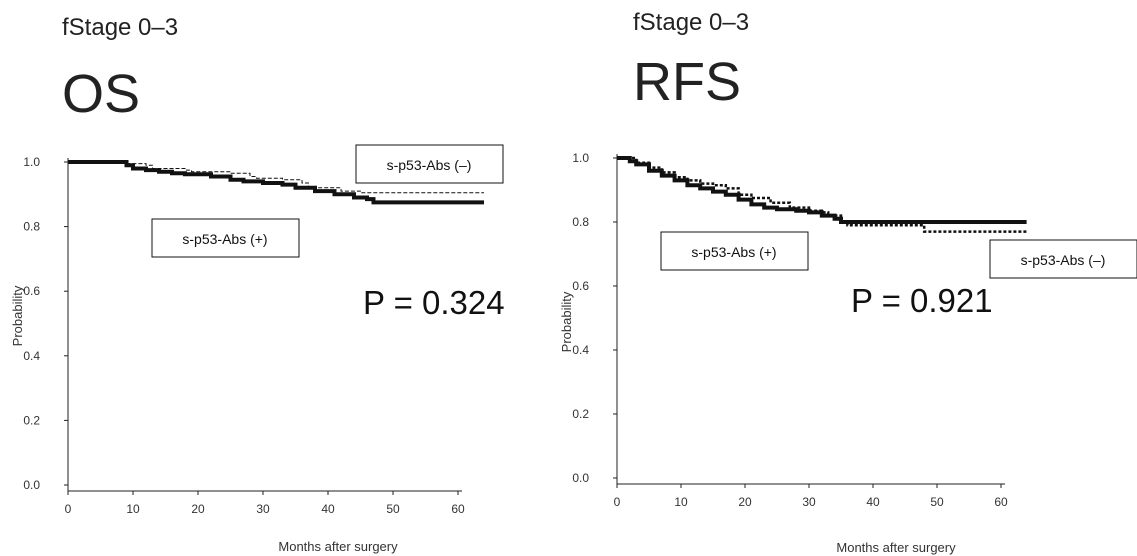 Image resolution: width=1137 pixels, height=556 pixels. Describe the element at coordinates (687, 82) in the screenshot. I see `rfs-title: RFS` at that location.